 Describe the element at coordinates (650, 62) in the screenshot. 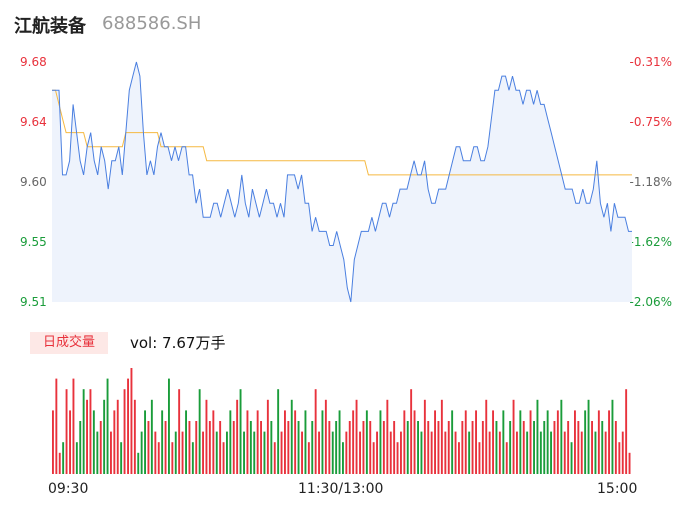

I see `pct-tick: -0.31%` at that location.